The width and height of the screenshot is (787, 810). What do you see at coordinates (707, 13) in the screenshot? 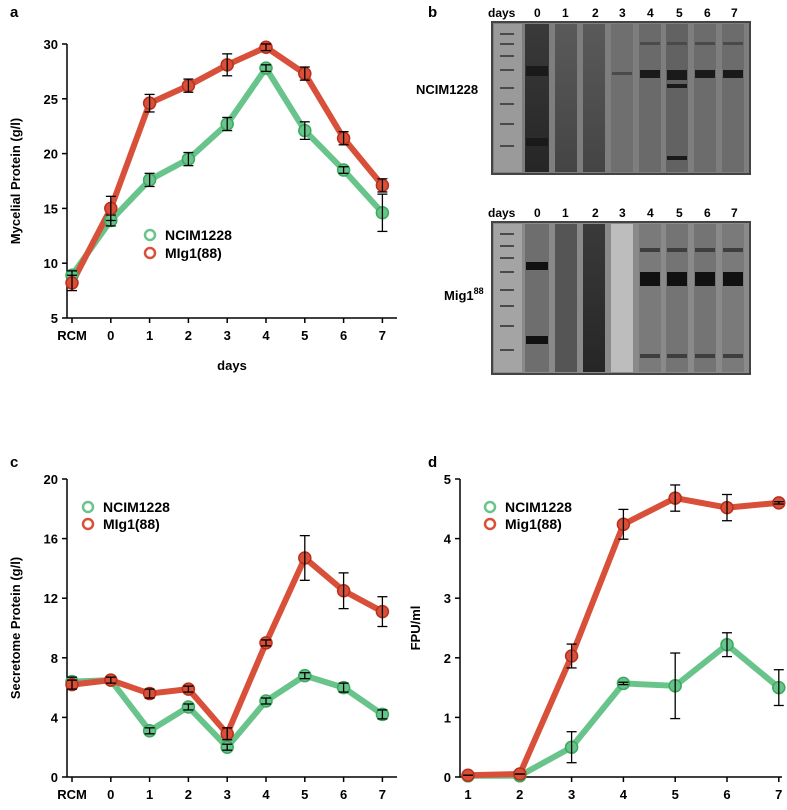
I see `gel-top-lane-6: 6` at bounding box center [707, 13].